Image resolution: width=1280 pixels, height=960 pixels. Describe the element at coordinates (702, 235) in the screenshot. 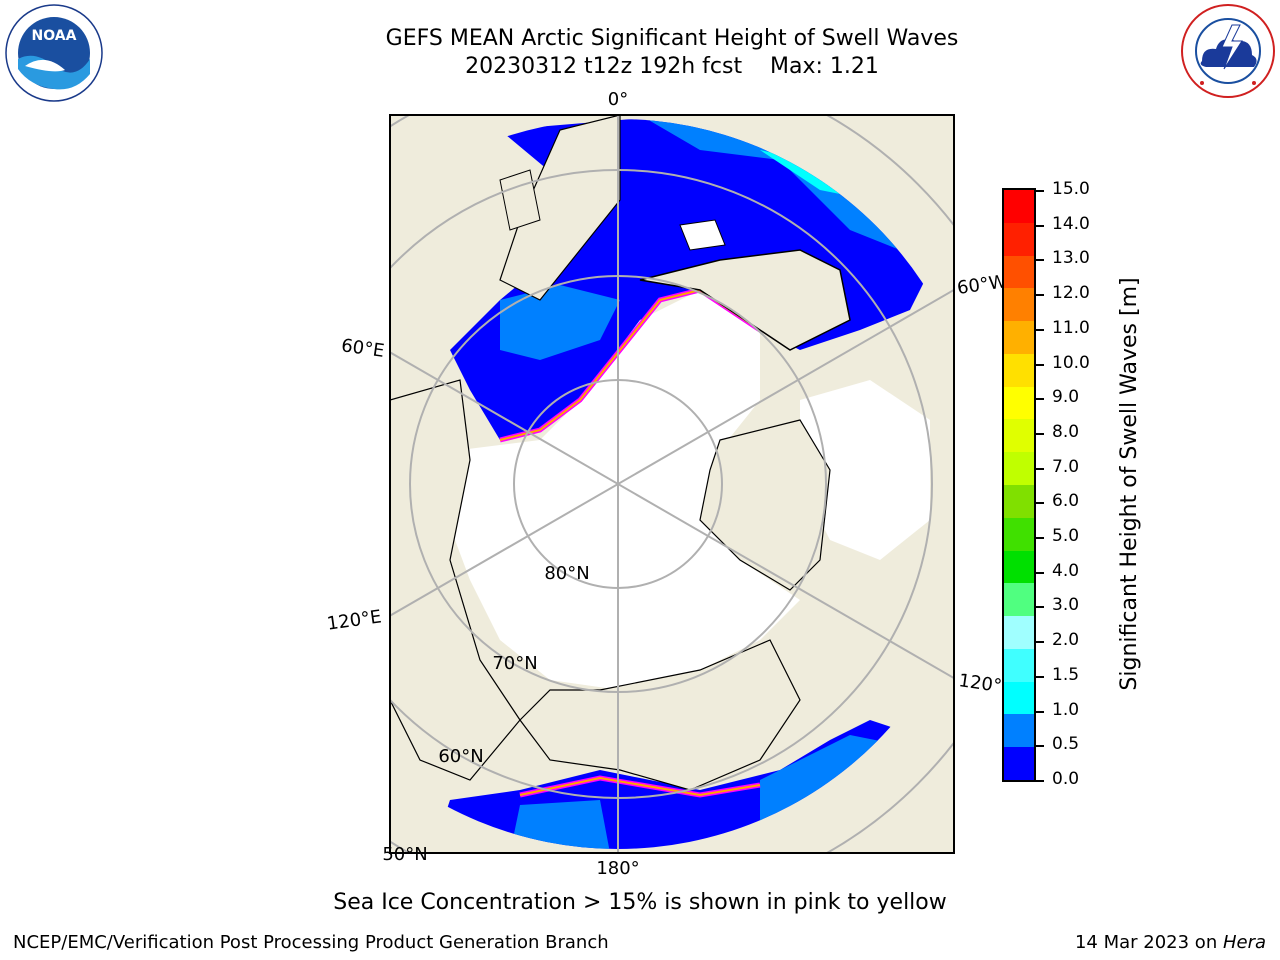

I see `iceland` at that location.